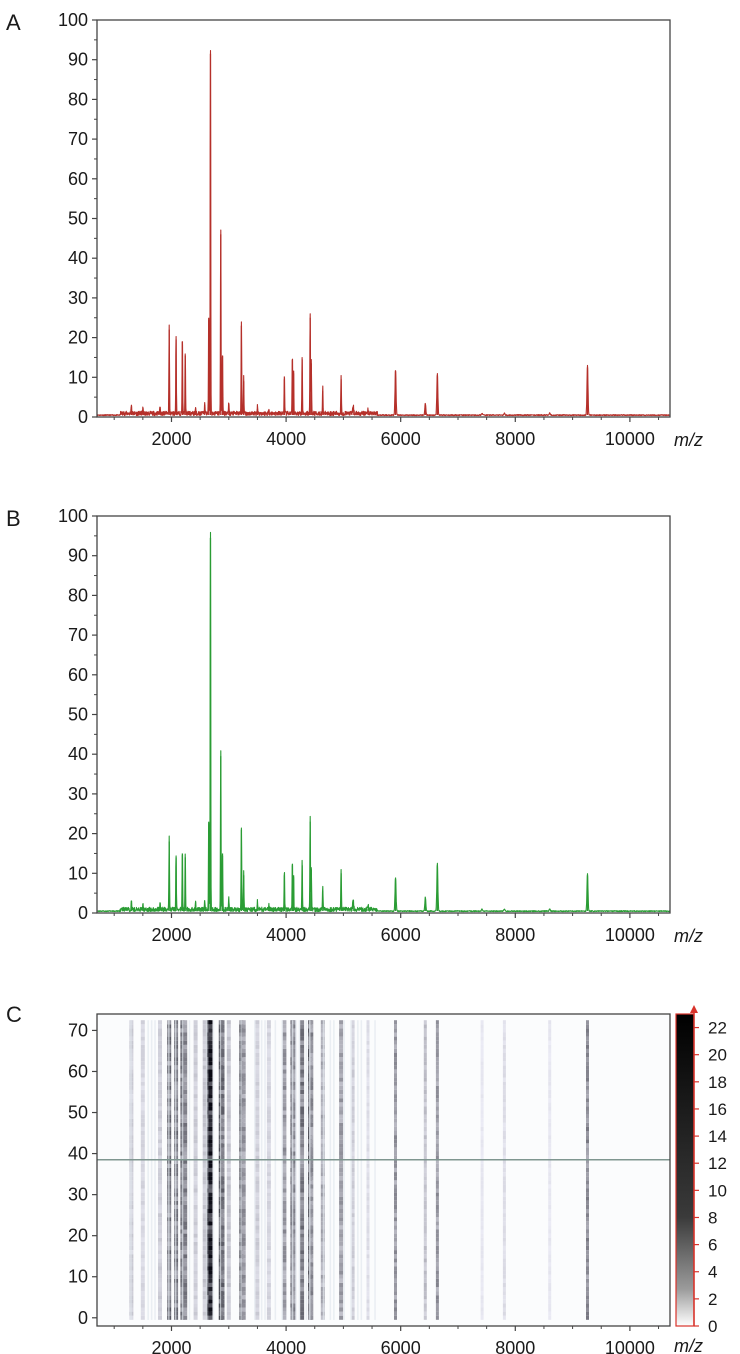 The image size is (740, 1354). I want to click on panel-b-x-tick-label: 6000, so click(401, 935).